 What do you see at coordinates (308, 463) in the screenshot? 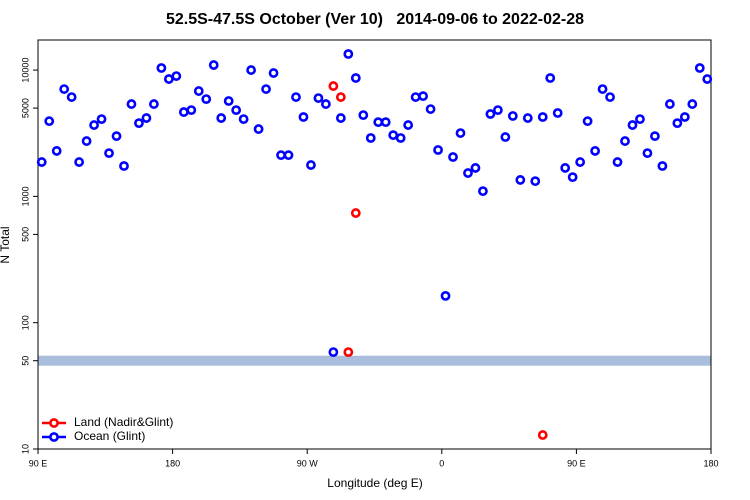
I see `x-tick-label: 90 W` at bounding box center [308, 463].